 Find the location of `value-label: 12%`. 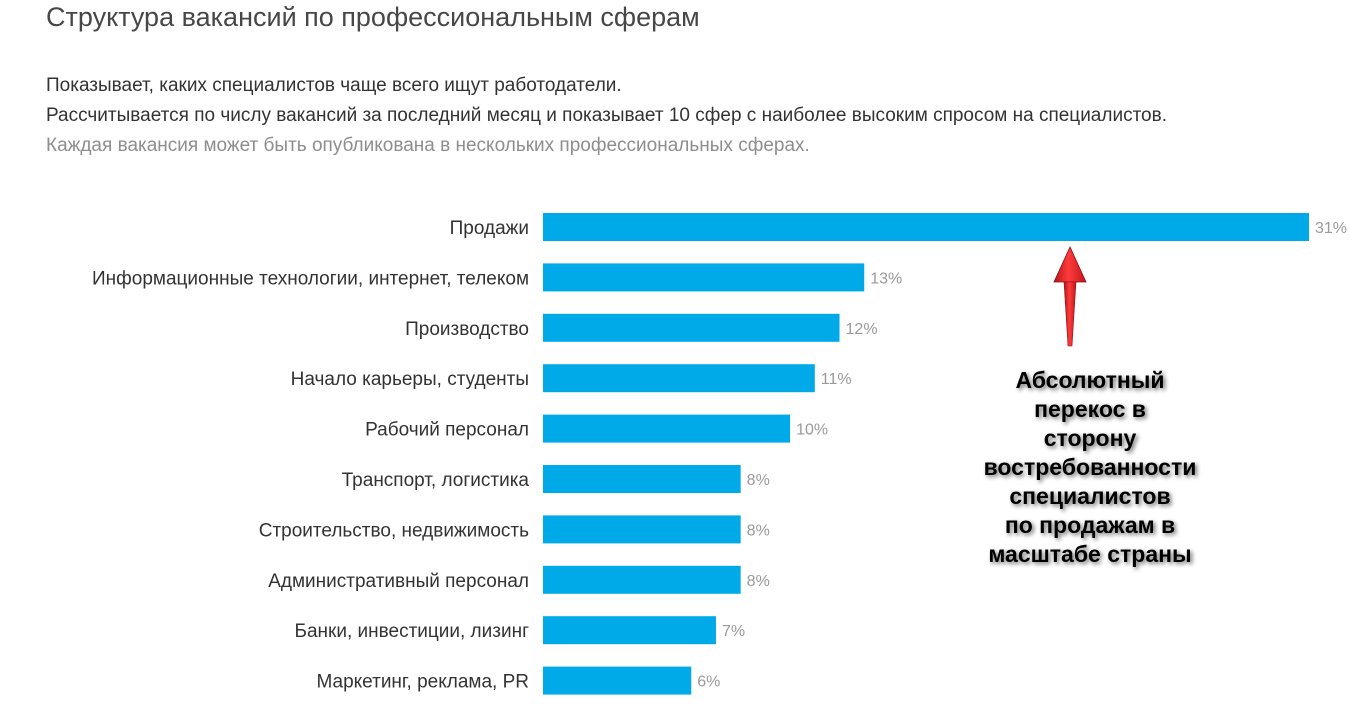

value-label: 12% is located at coordinates (862, 329).